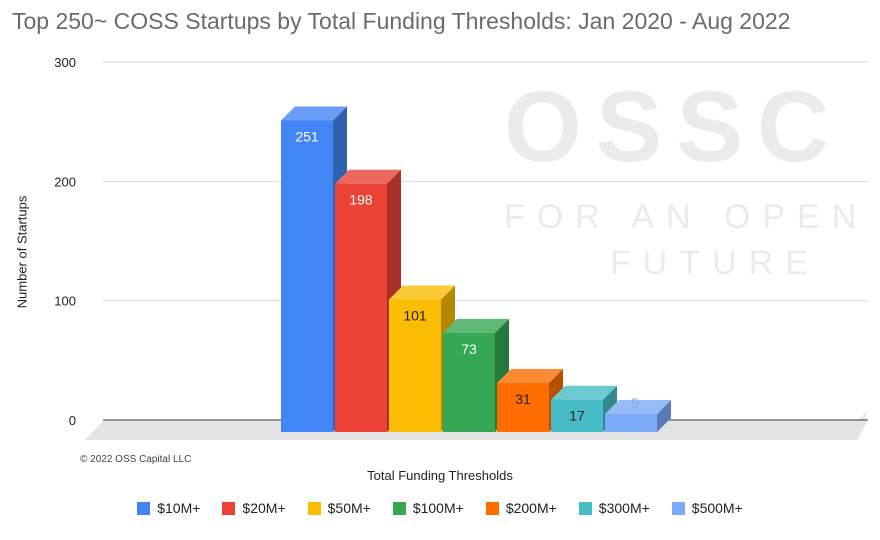 The width and height of the screenshot is (880, 540). Describe the element at coordinates (715, 263) in the screenshot. I see `watermark-tagline-2: FUTURE` at that location.